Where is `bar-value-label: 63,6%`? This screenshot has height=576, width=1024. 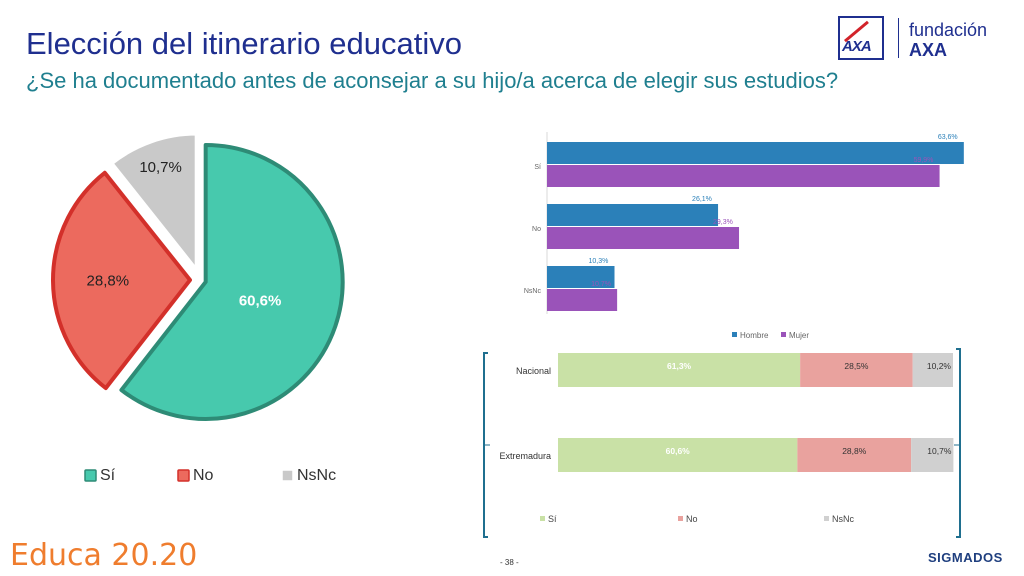 bar-value-label: 63,6% is located at coordinates (948, 137).